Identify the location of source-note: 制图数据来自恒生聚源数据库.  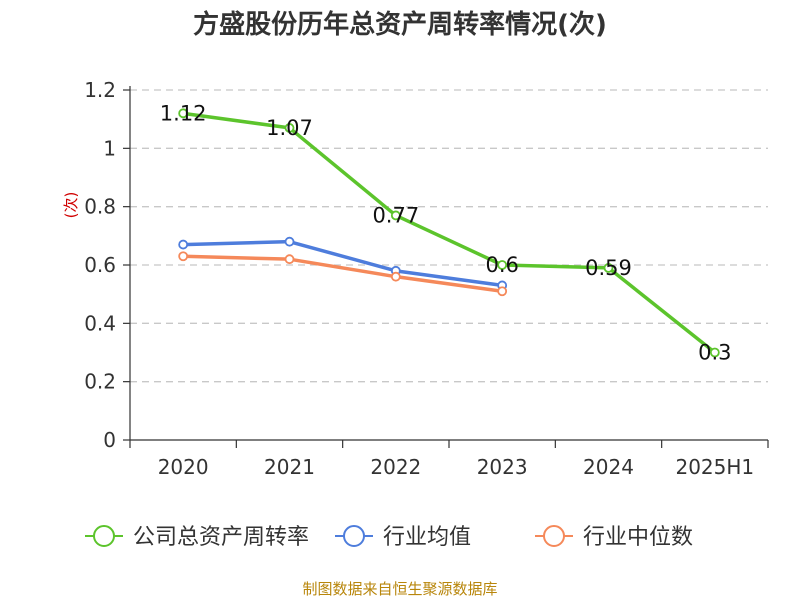
(400, 589).